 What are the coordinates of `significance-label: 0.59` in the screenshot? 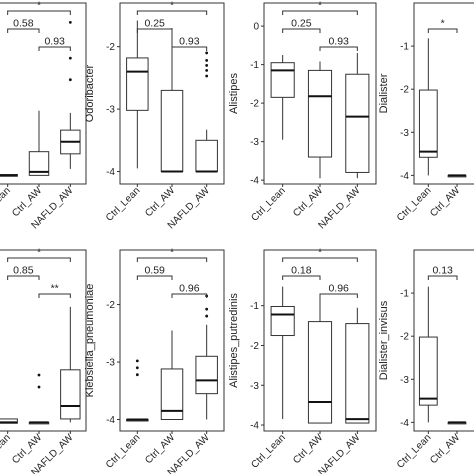 It's located at (154, 271).